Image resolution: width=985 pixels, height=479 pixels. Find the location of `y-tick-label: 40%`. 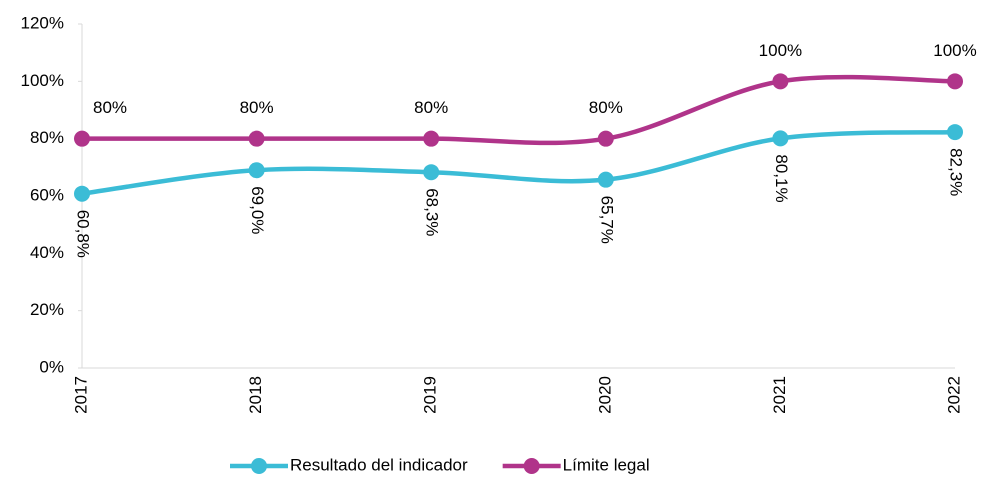

y-tick-label: 40% is located at coordinates (47, 252).